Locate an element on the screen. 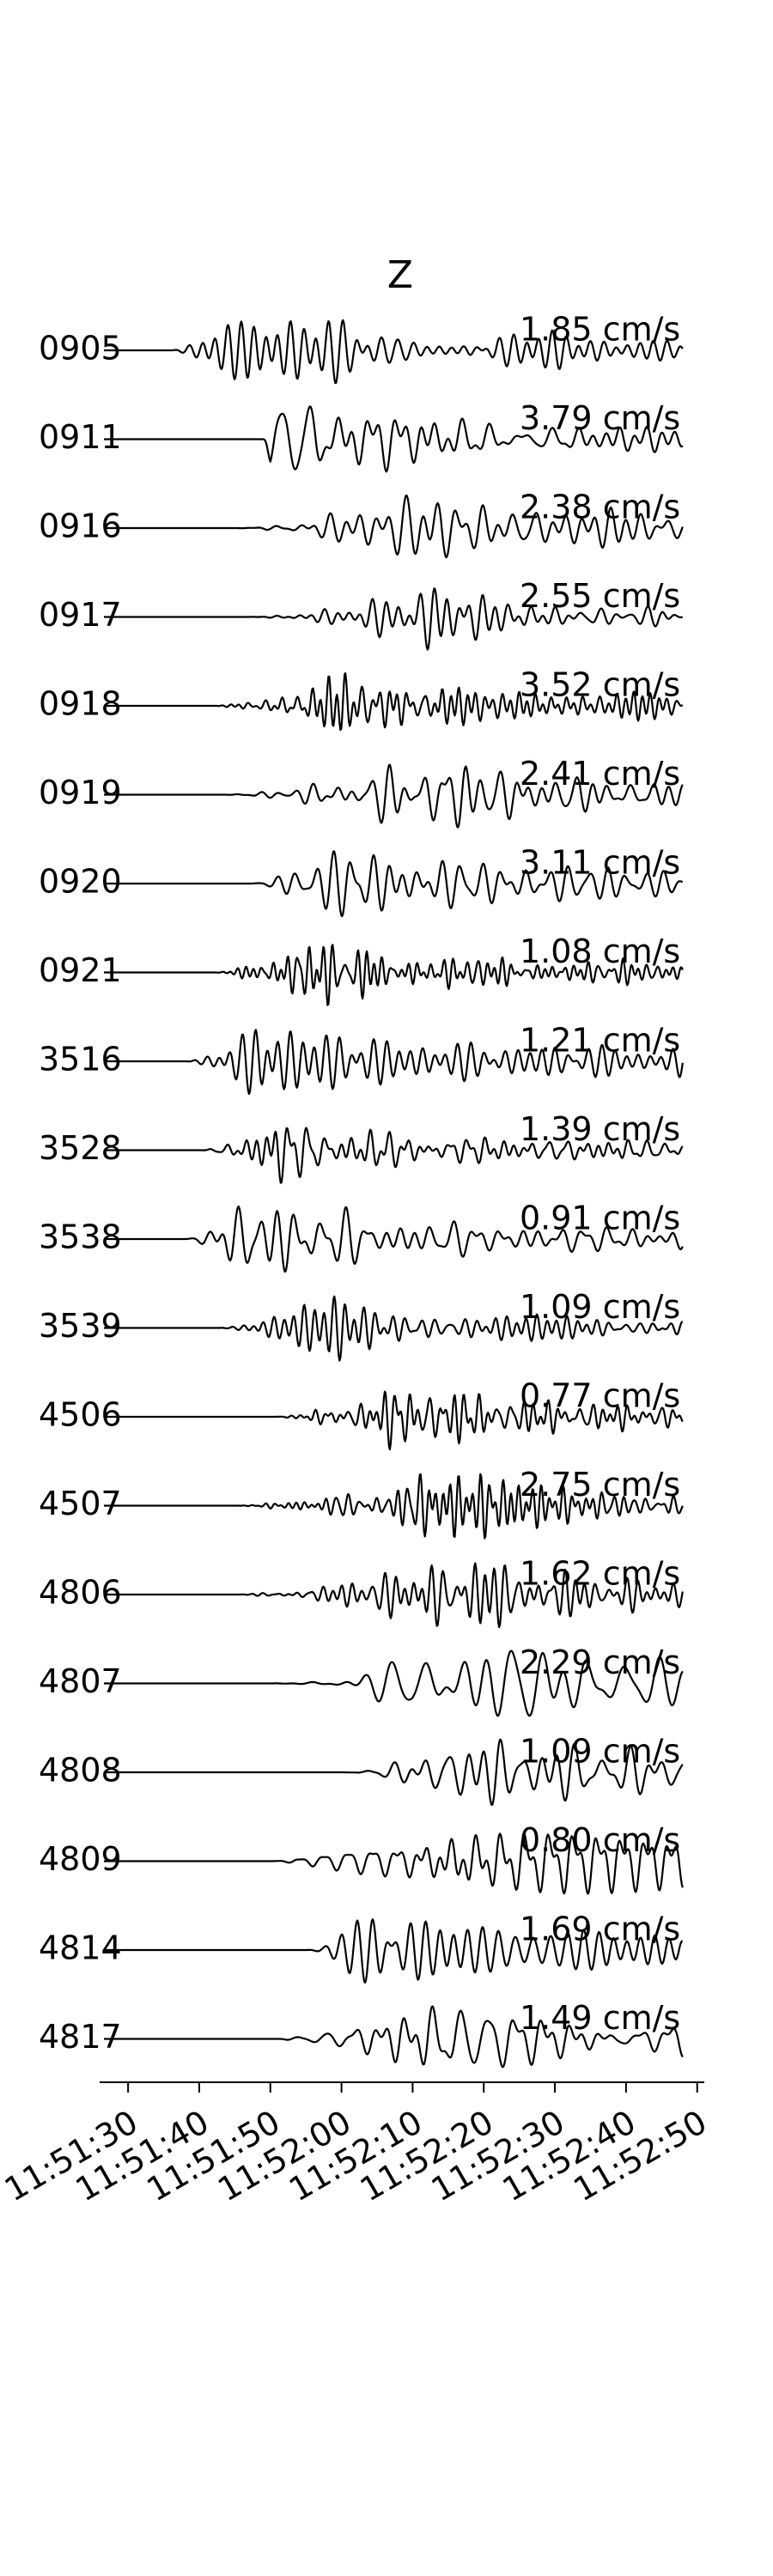 This screenshot has height=2576, width=773. trace-label-3538: 3538 is located at coordinates (80, 1237).